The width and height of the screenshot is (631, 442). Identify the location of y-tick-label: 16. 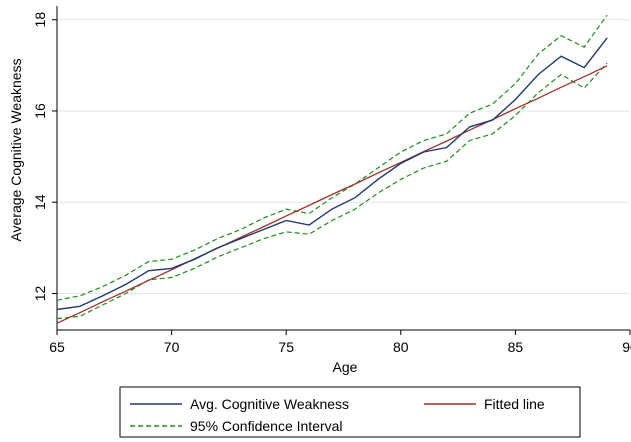
(40, 111).